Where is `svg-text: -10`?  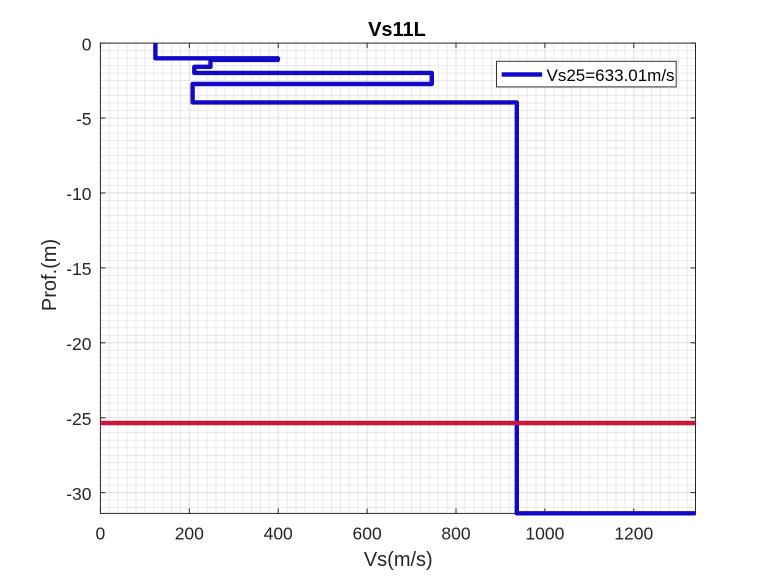 svg-text: -10 is located at coordinates (79, 194).